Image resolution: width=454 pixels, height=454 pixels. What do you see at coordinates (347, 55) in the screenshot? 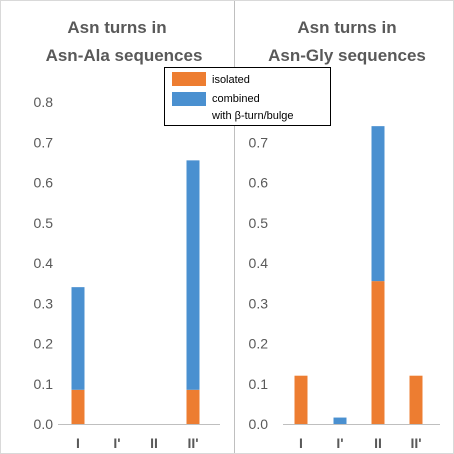
I see `panel-2-title-line-2: Asn-Gly sequences` at bounding box center [347, 55].